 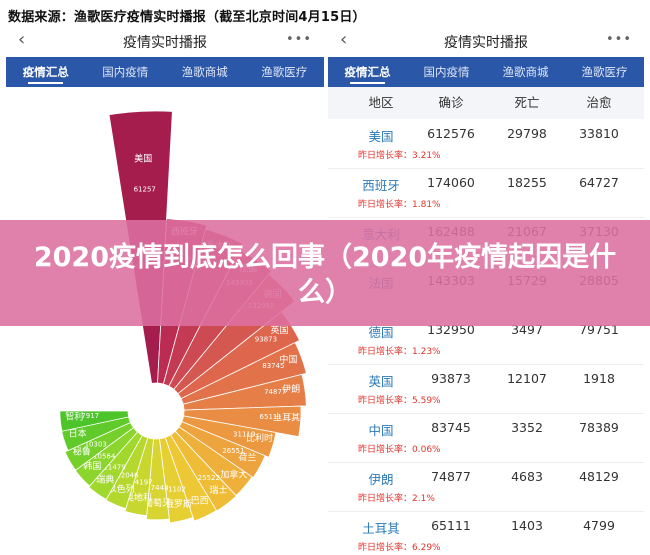 What do you see at coordinates (157, 503) in the screenshot?
I see `slice-name-label: 葡萄牙` at bounding box center [157, 503].